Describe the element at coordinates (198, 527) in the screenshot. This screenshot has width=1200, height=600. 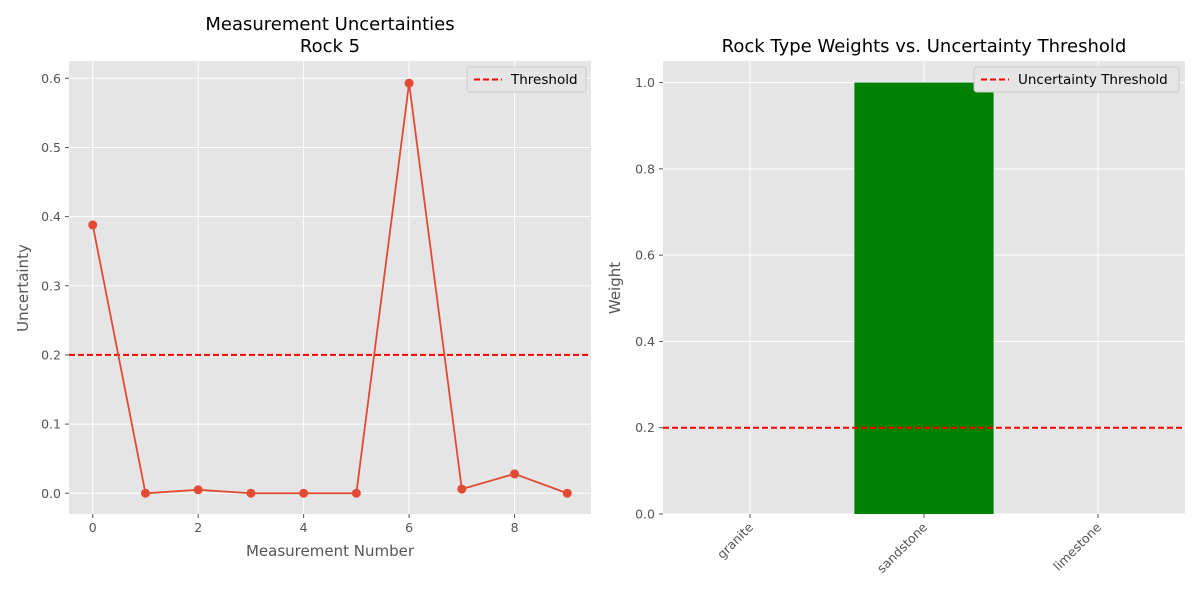
I see `line-chart-x-tick-label: 2` at that location.